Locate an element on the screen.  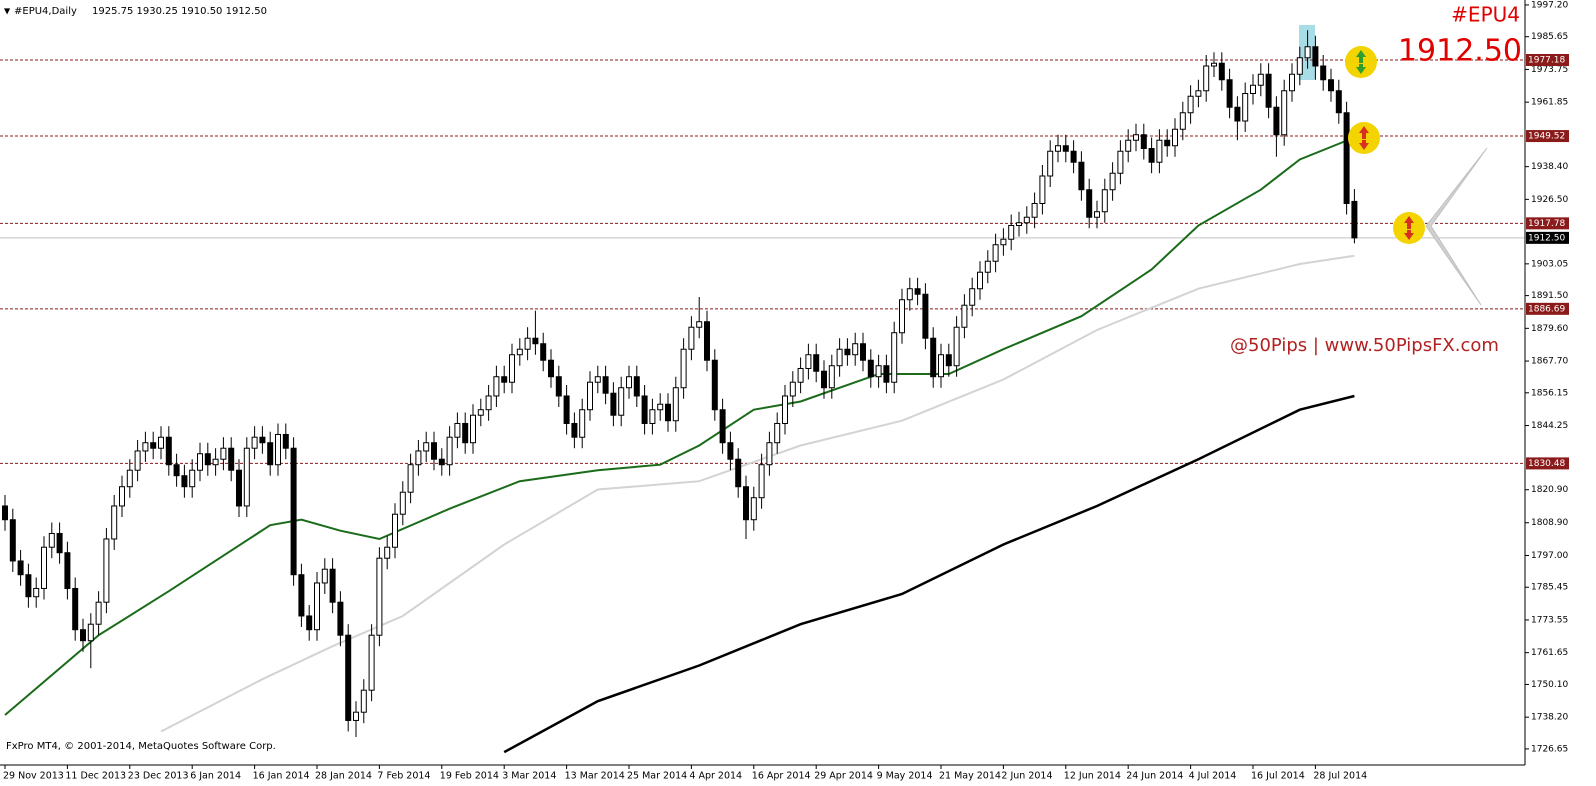
x-tick-label: 11 Dec 2013 is located at coordinates (95, 776).